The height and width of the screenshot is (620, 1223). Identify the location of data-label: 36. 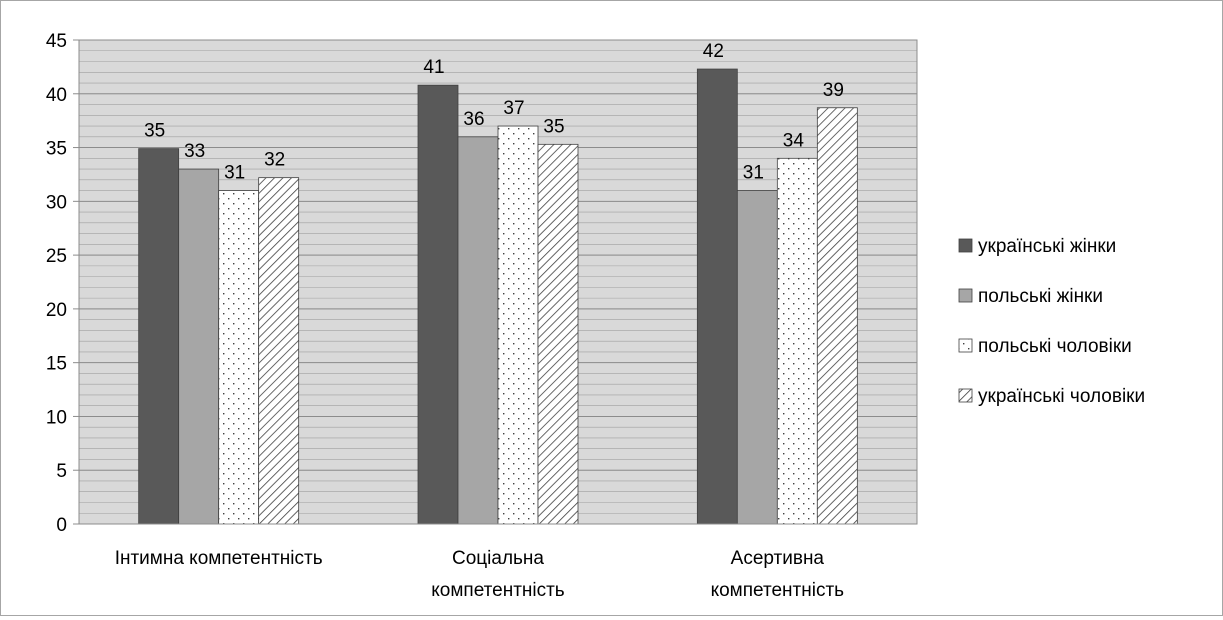
(473, 119).